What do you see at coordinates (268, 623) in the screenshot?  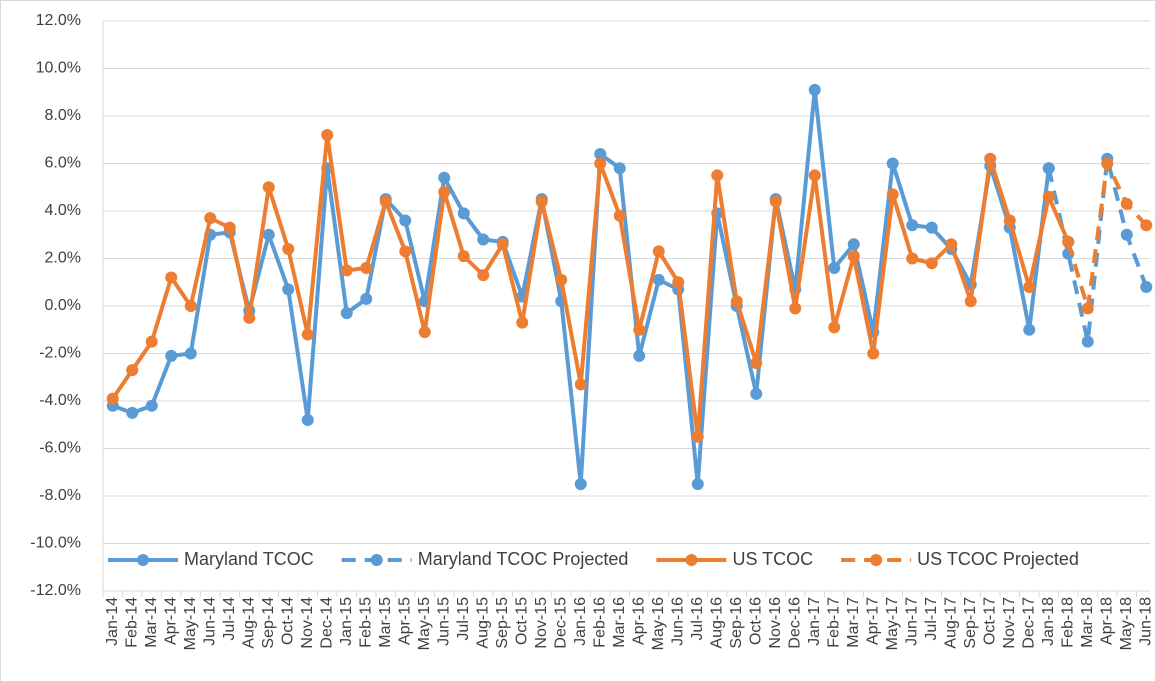 I see `x-tick-label: Sep-14` at bounding box center [268, 623].